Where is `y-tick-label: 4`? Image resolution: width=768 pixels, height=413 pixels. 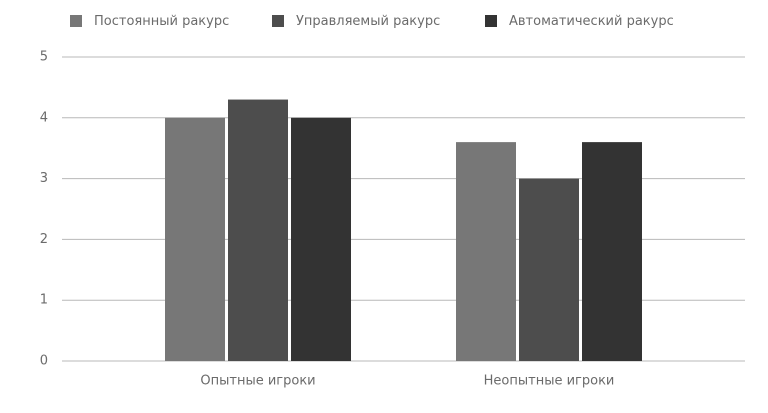
y-tick-label: 4 is located at coordinates (44, 117).